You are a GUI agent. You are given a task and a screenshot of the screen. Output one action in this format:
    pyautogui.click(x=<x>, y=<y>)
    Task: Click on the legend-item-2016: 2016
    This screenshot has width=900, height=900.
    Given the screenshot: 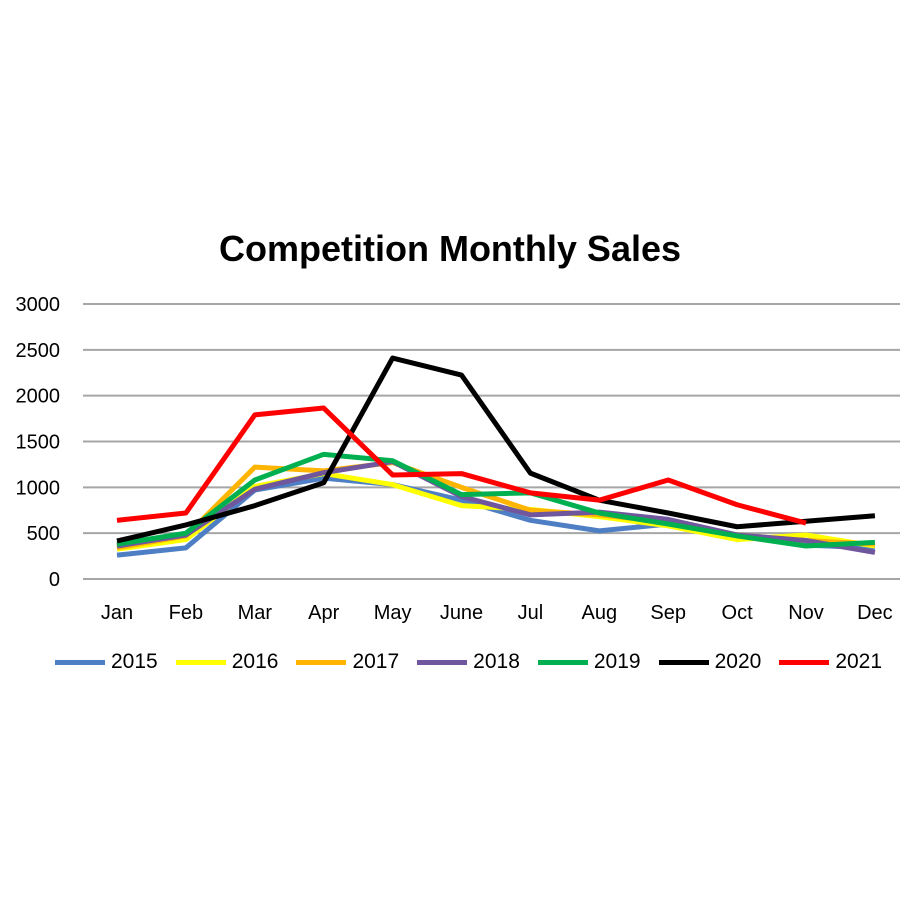 What is the action you would take?
    pyautogui.click(x=227, y=662)
    